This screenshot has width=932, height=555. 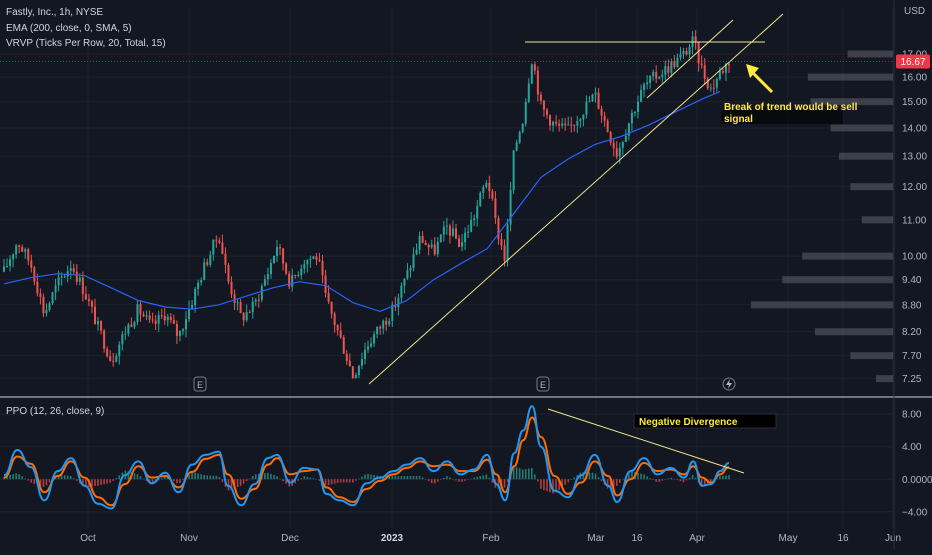 I want to click on earnings-marker-label: E, so click(x=200, y=385).